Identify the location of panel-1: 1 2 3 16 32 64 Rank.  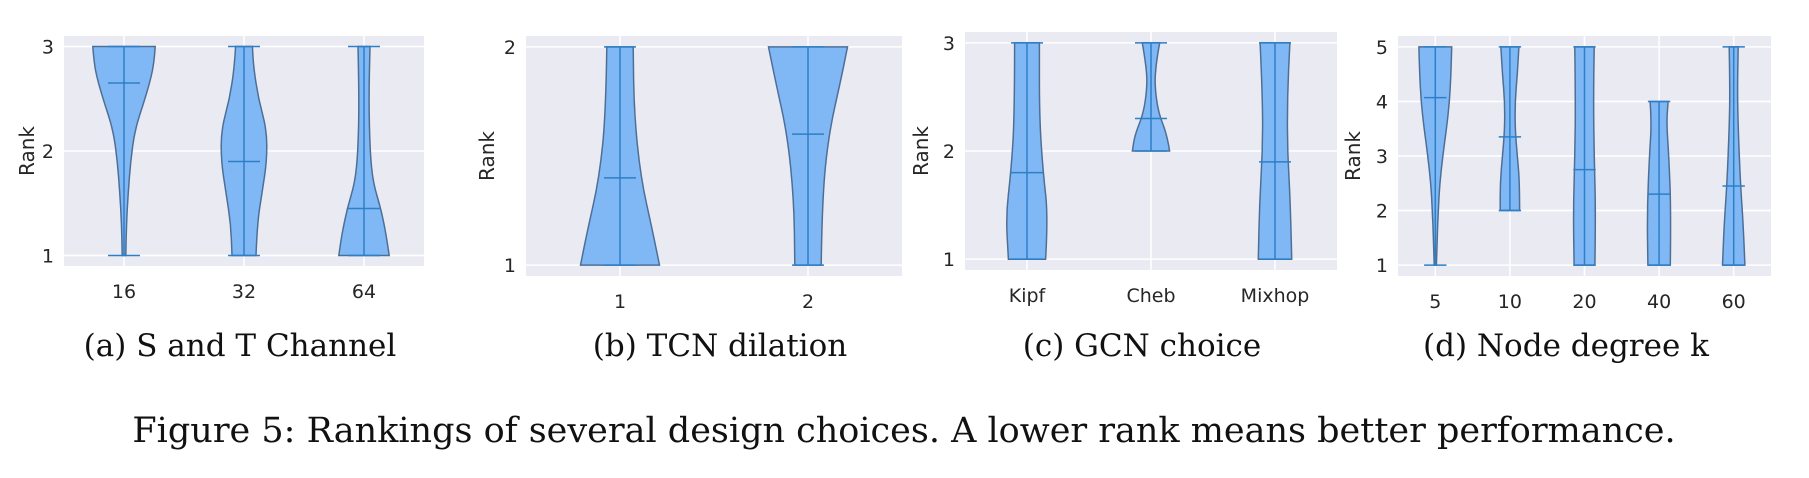
(219, 169).